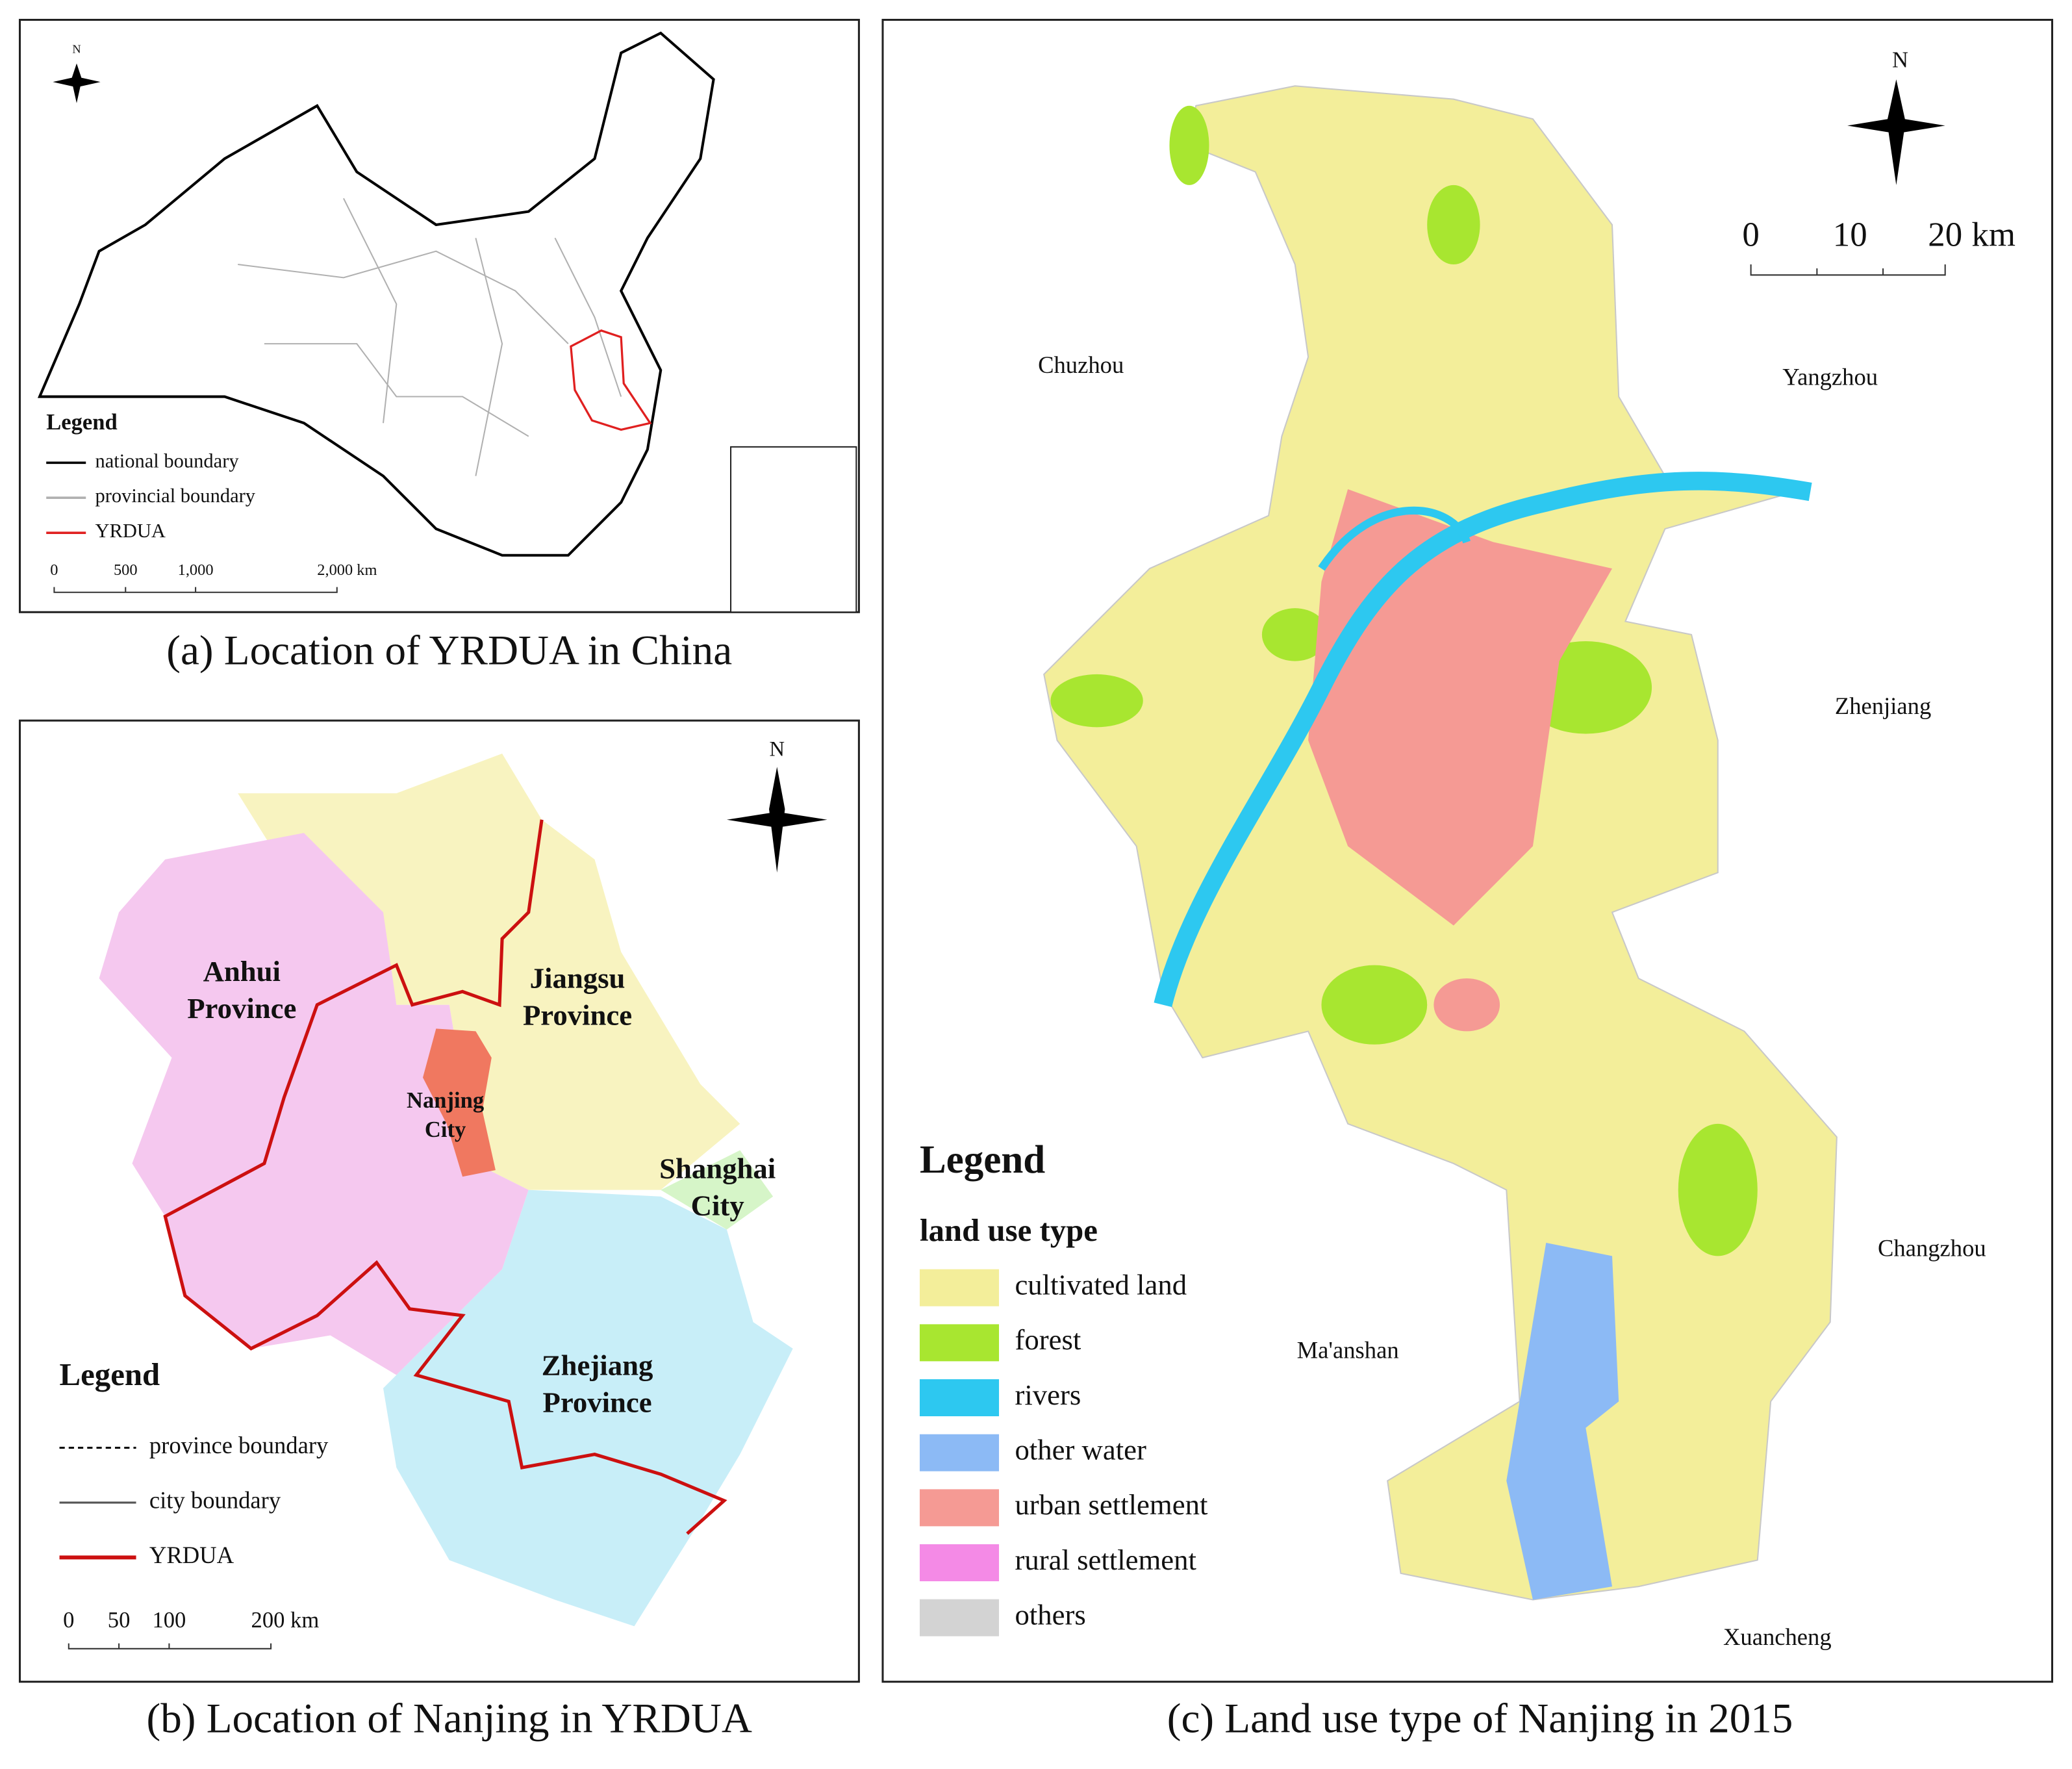 This screenshot has width=2072, height=1769. Describe the element at coordinates (242, 971) in the screenshot. I see `region-label: Anhui` at that location.